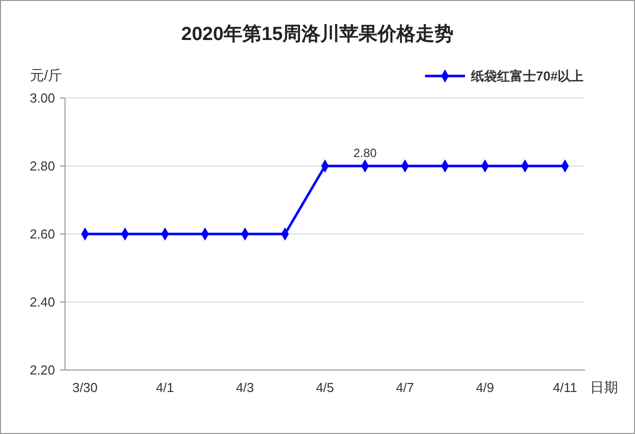 The height and width of the screenshot is (434, 635). I want to click on x-tick-label: 4/7, so click(405, 387).